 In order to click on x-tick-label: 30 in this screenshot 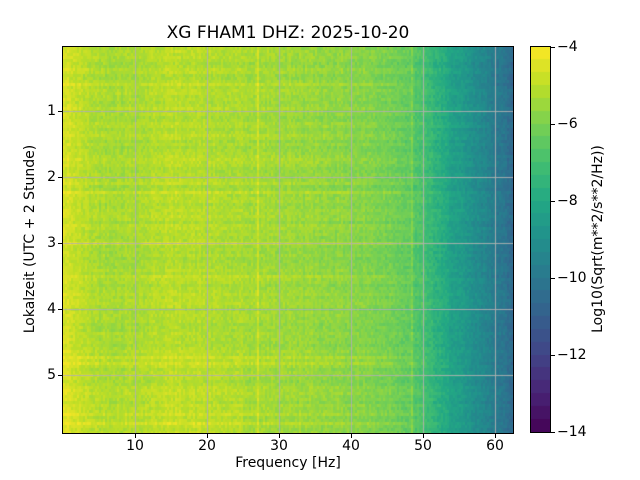, I will do `click(279, 446)`.